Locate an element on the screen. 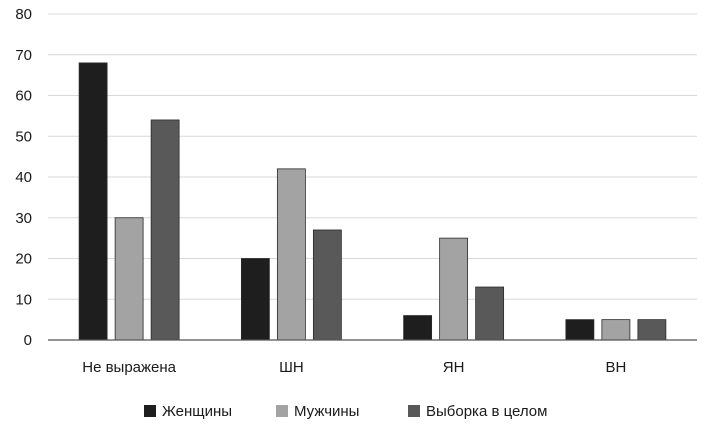 The image size is (709, 433). legend: Женщины Мужчины Выборка в целом is located at coordinates (345, 411).